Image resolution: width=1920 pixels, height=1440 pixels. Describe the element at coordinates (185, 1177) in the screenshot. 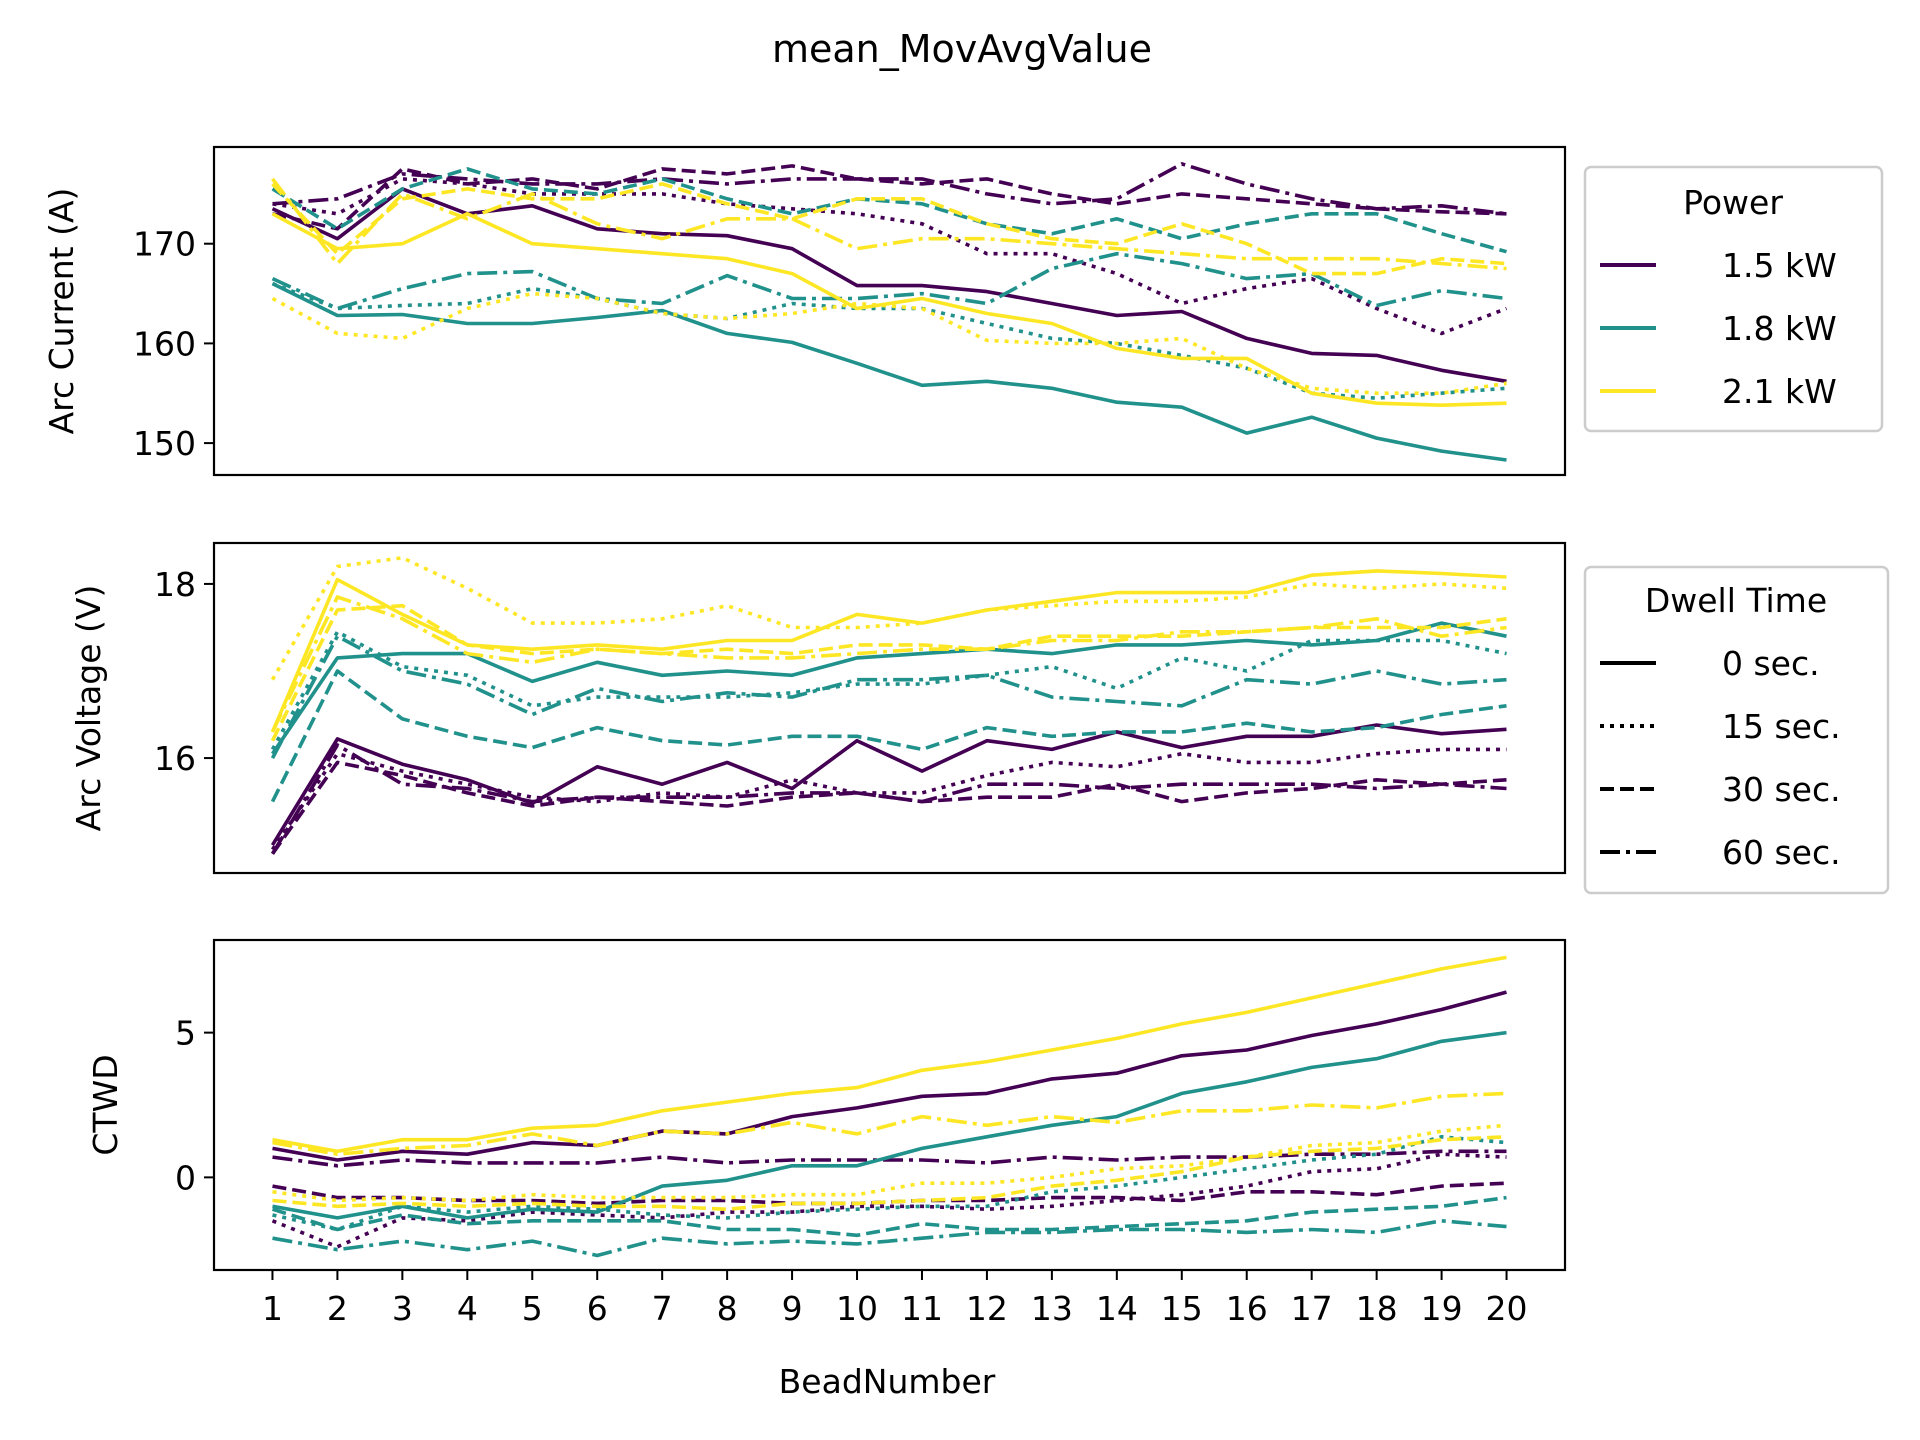

I see `y-tick-label: 0` at that location.